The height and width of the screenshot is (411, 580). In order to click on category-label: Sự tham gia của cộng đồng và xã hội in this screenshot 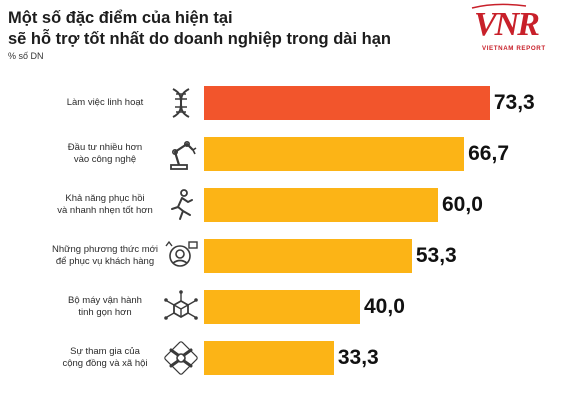, I will do `click(105, 357)`.